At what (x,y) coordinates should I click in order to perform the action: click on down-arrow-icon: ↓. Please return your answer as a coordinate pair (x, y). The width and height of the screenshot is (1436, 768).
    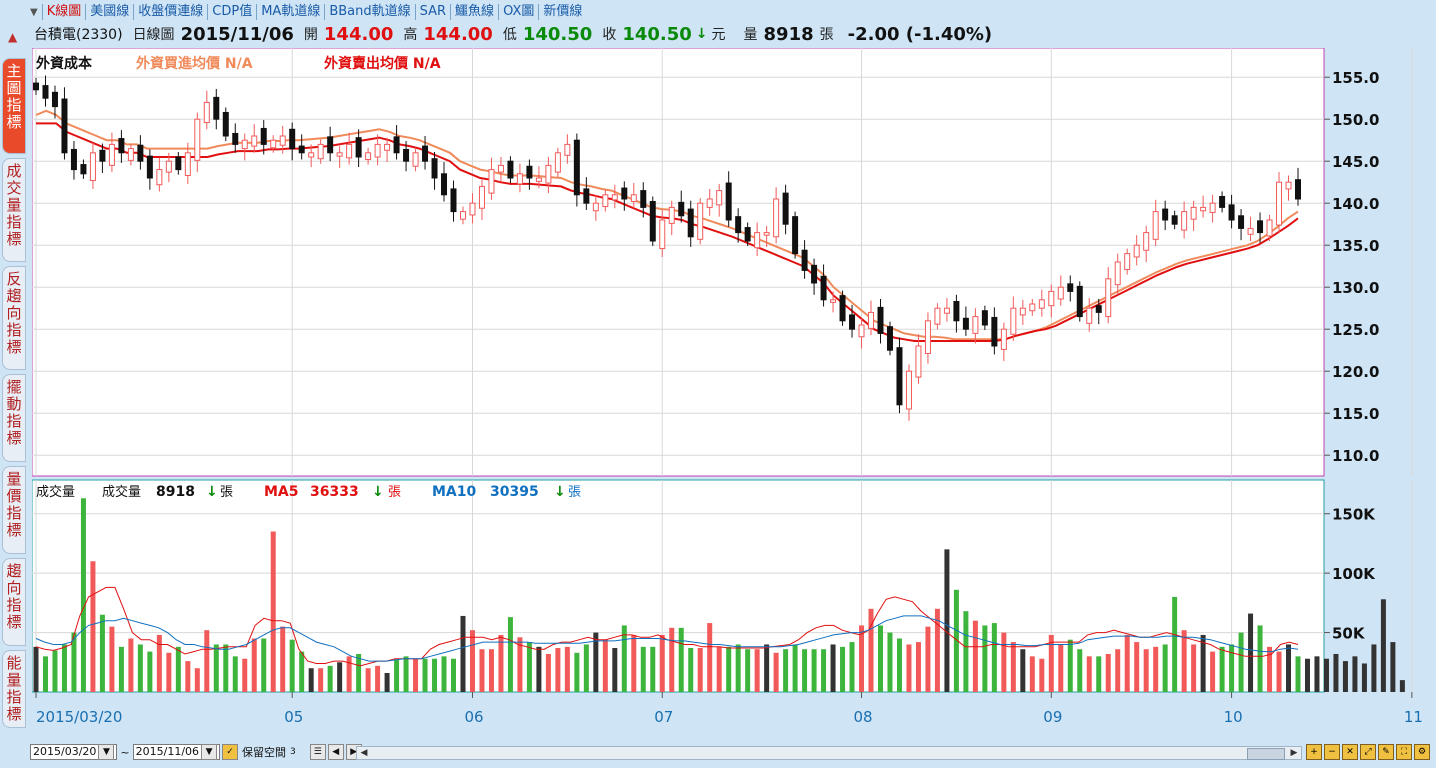
    Looking at the image, I should click on (701, 34).